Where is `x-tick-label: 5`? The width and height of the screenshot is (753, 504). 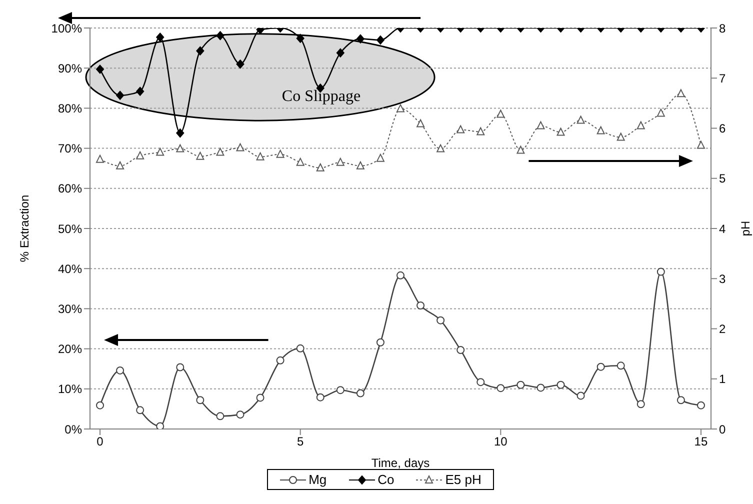
x-tick-label: 5 is located at coordinates (300, 441).